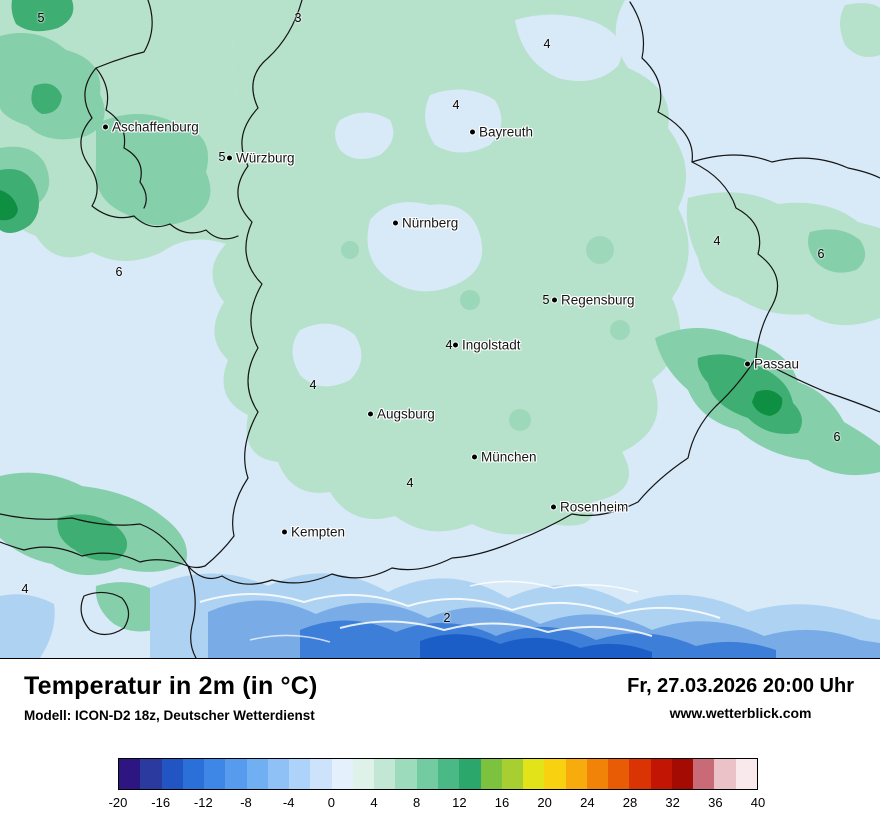 This screenshot has width=880, height=830. I want to click on colorbar-segments, so click(438, 774).